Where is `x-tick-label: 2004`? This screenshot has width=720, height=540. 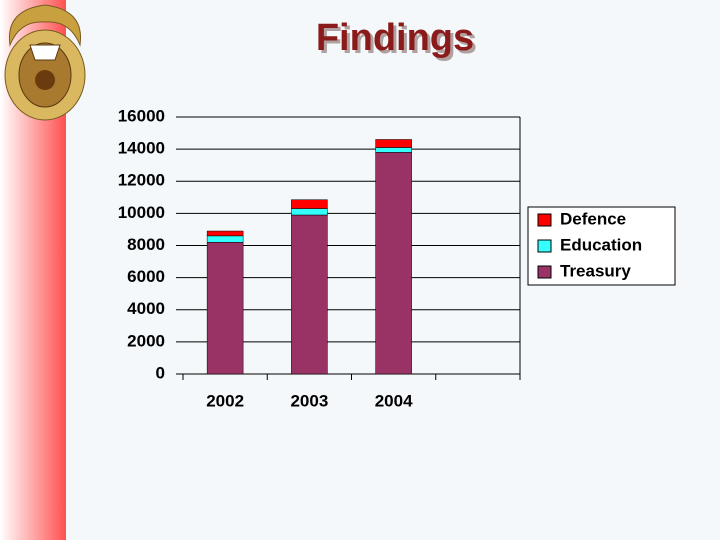 x-tick-label: 2004 is located at coordinates (394, 400).